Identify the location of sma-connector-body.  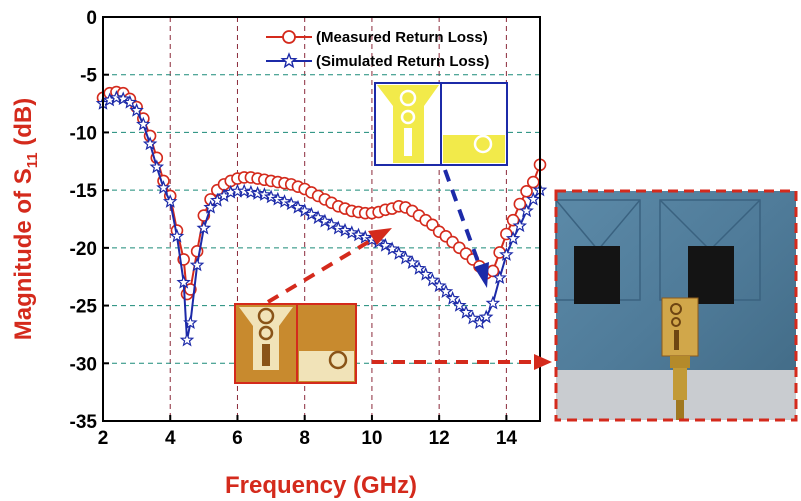
(680, 384).